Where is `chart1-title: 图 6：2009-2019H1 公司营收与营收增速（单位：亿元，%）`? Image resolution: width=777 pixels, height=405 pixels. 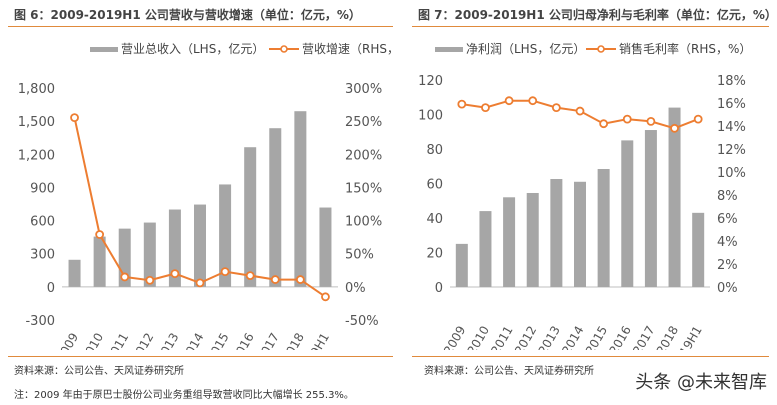
chart1-title: 图 6：2009-2019H1 公司营收与营收增速（单位：亿元，%） is located at coordinates (187, 15).